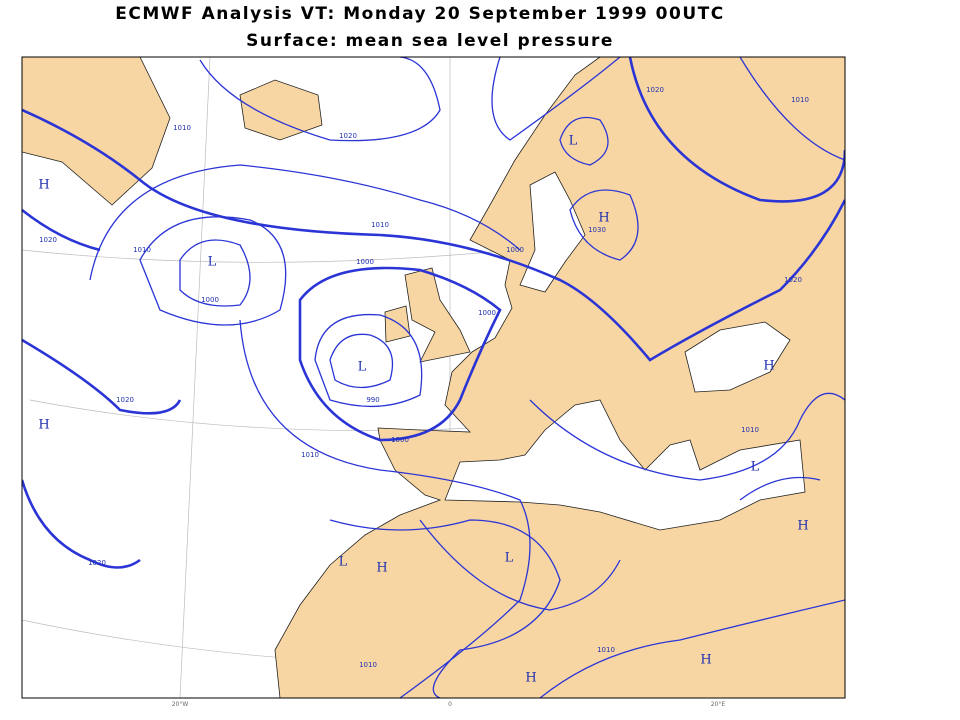  I want to click on isobar-label: 990, so click(372, 400).